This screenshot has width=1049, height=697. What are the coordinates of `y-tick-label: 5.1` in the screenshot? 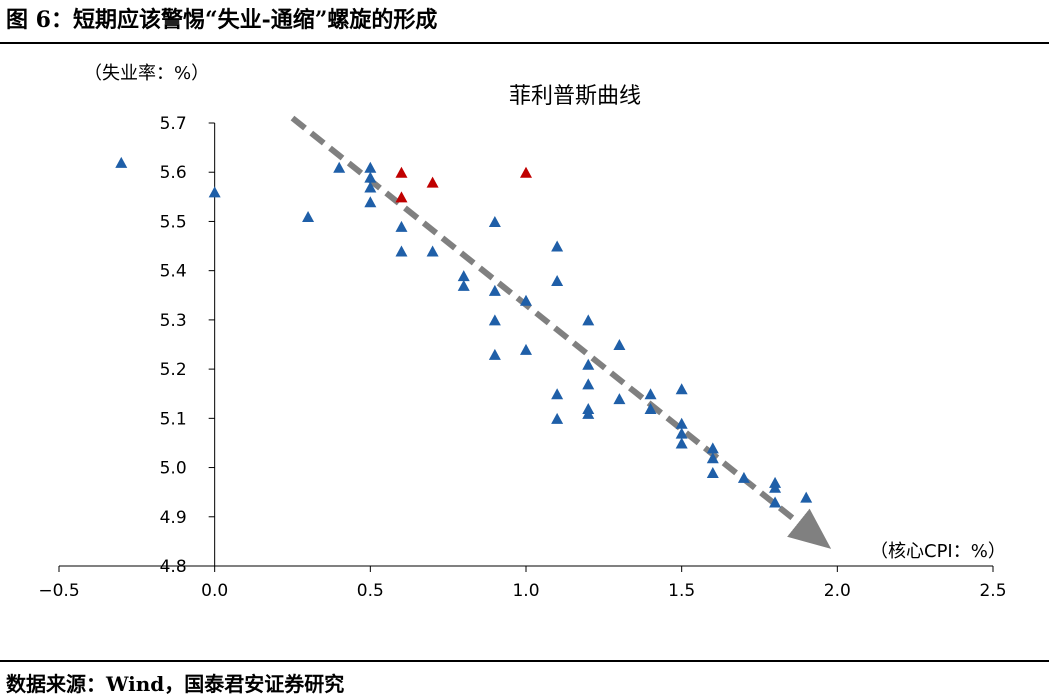 It's located at (173, 419).